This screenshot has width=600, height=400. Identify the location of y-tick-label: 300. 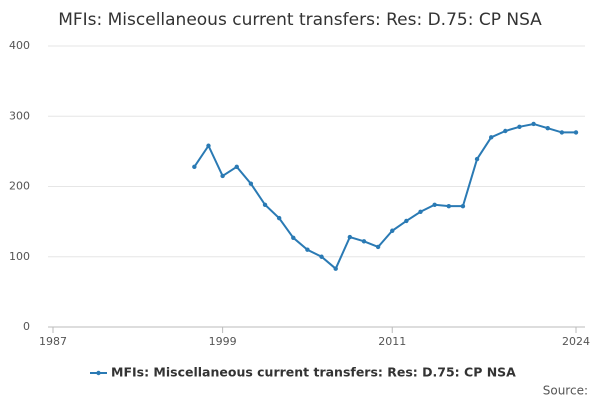
(19, 115).